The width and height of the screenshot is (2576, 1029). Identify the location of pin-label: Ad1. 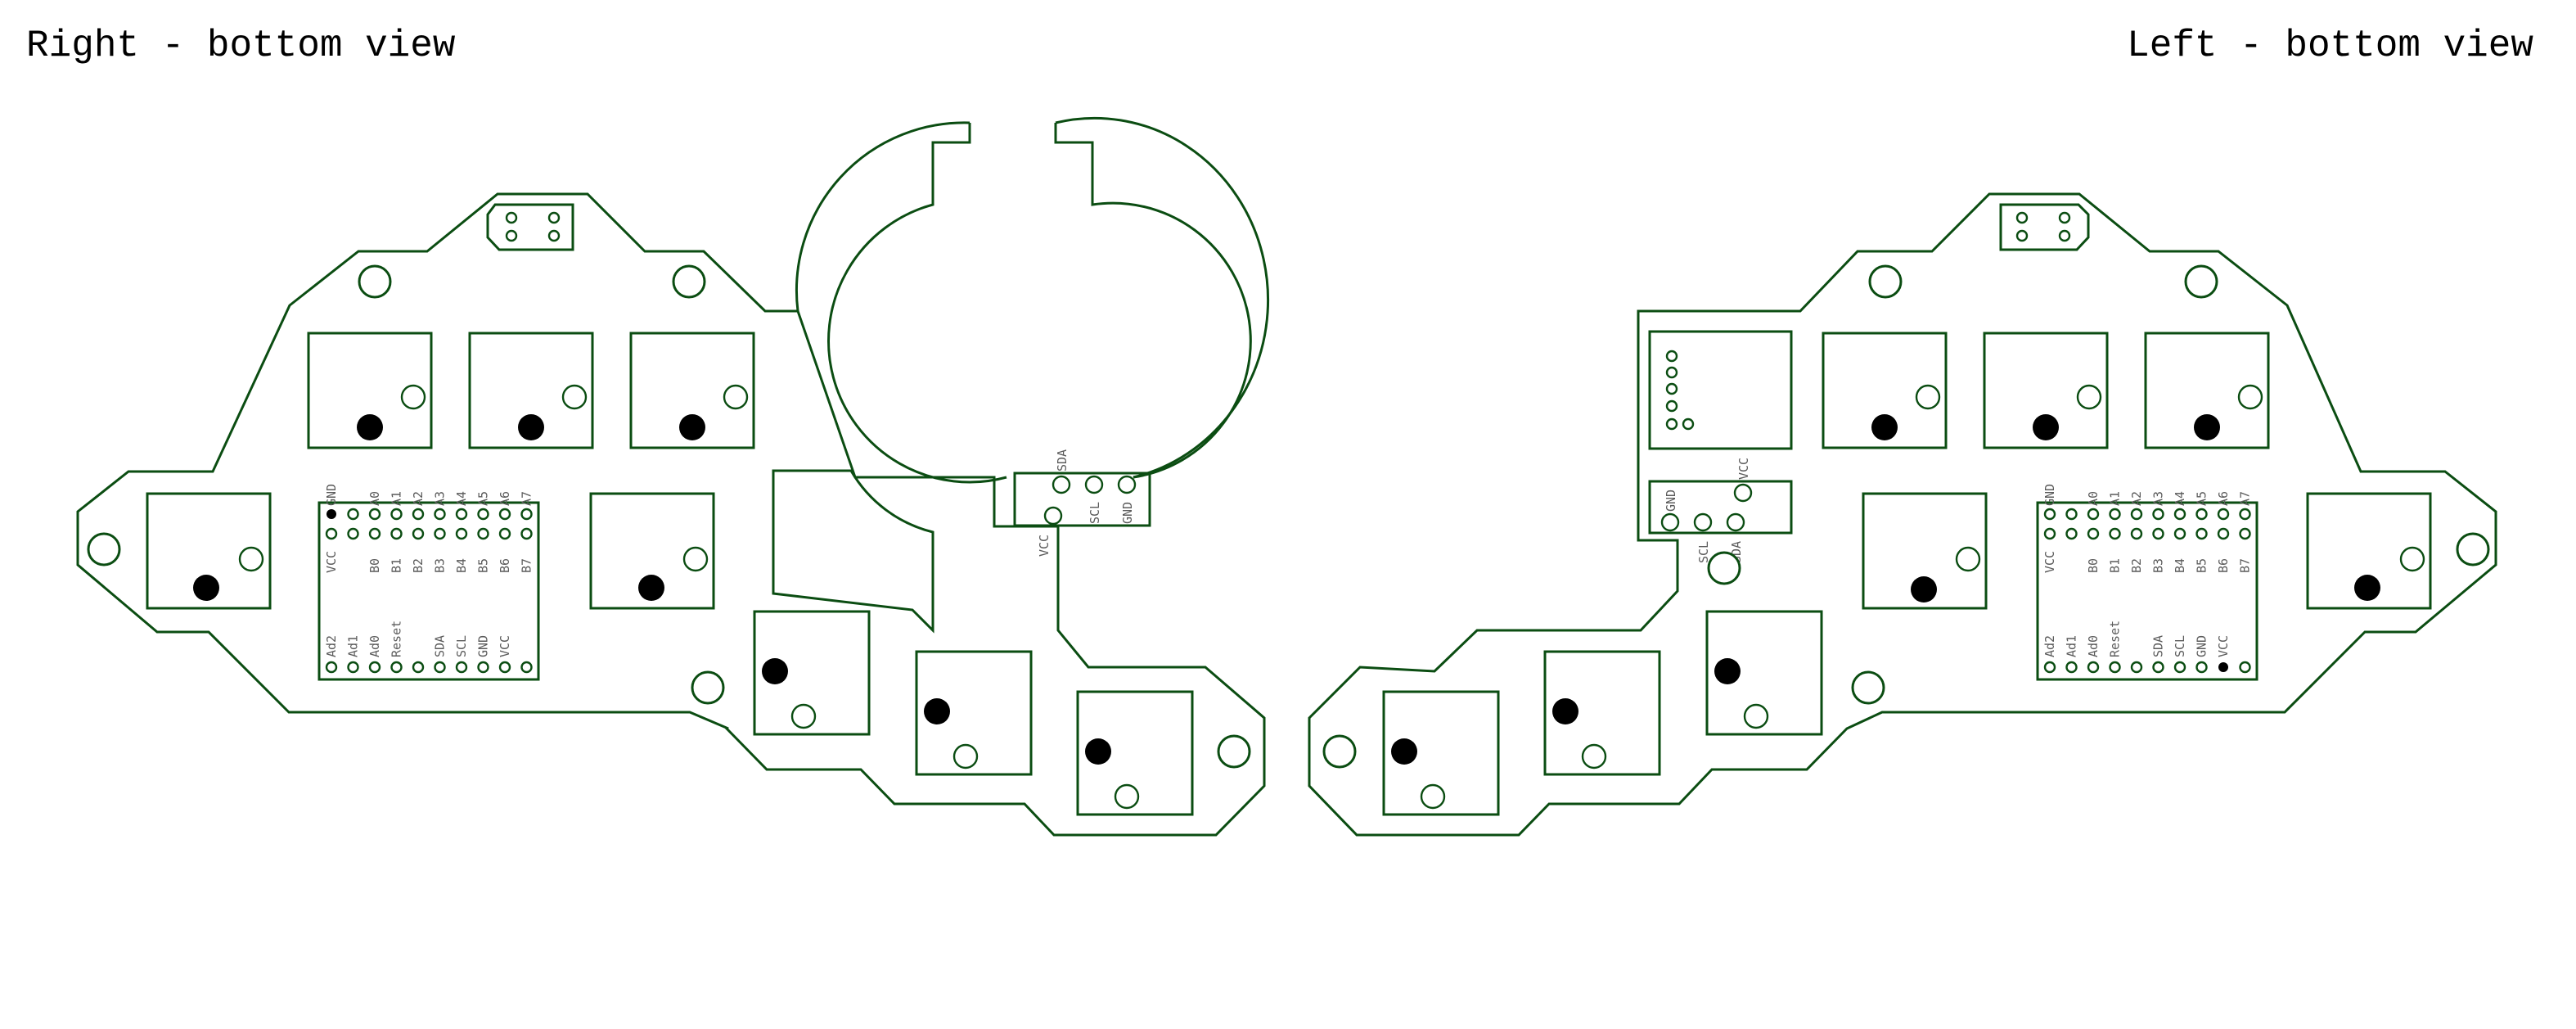
(2072, 646).